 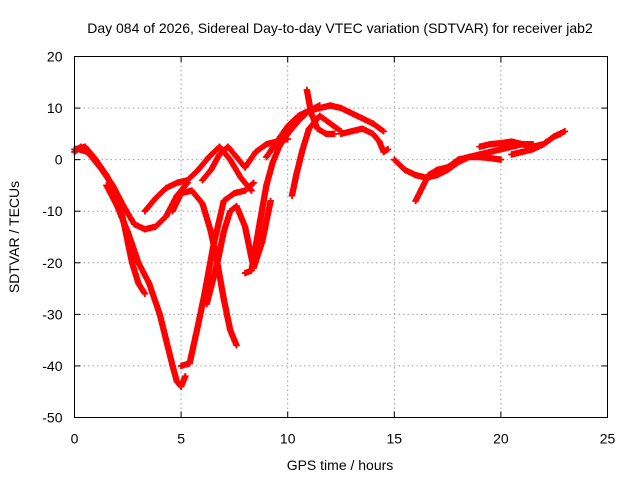 I want to click on y-tick-label: -20, so click(x=52, y=263).